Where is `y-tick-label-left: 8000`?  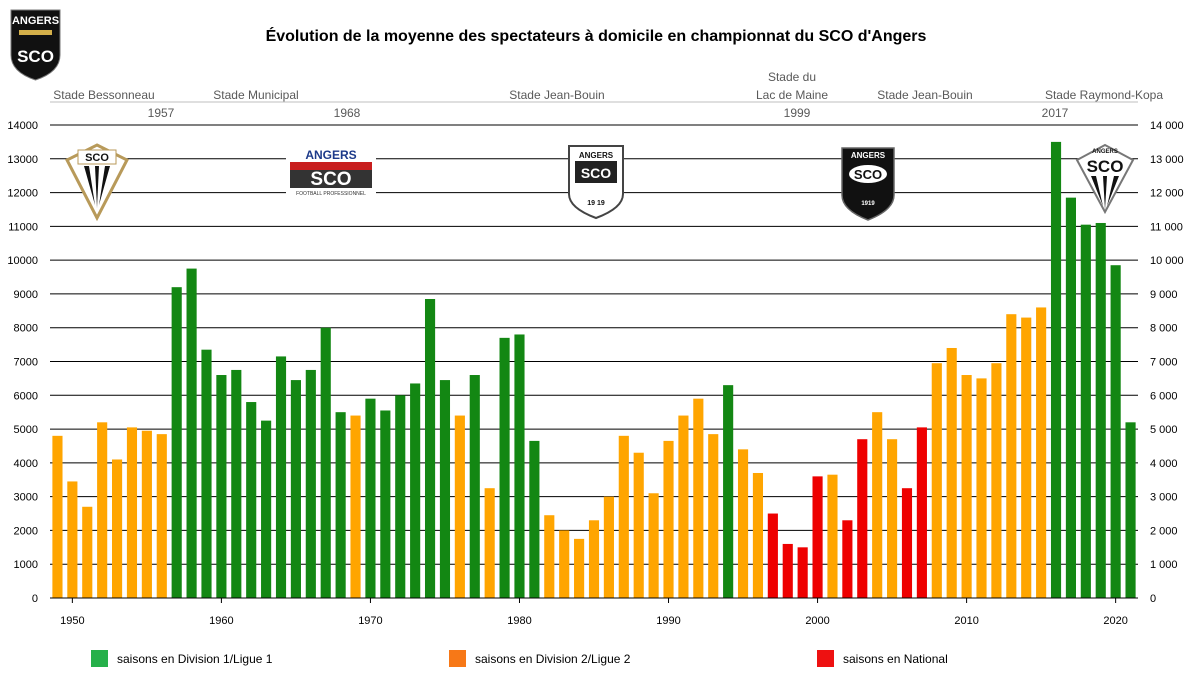 y-tick-label-left: 8000 is located at coordinates (26, 329).